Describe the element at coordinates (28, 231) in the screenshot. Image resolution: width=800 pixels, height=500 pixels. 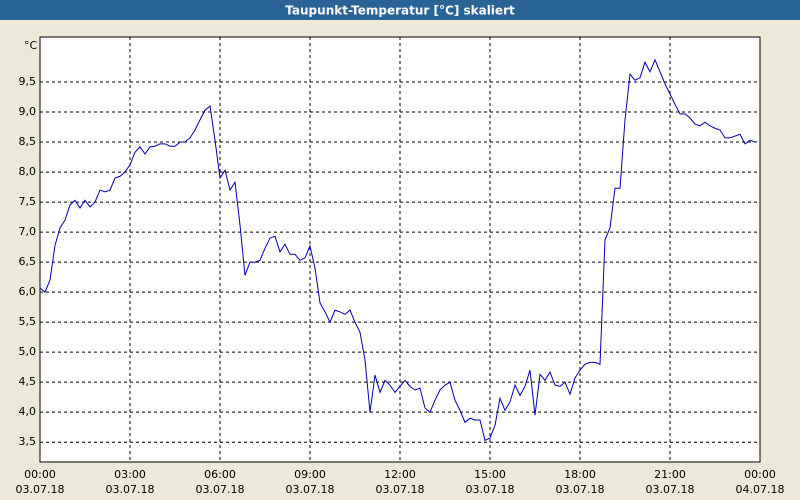
I see `y-tick-label: 7,0` at that location.